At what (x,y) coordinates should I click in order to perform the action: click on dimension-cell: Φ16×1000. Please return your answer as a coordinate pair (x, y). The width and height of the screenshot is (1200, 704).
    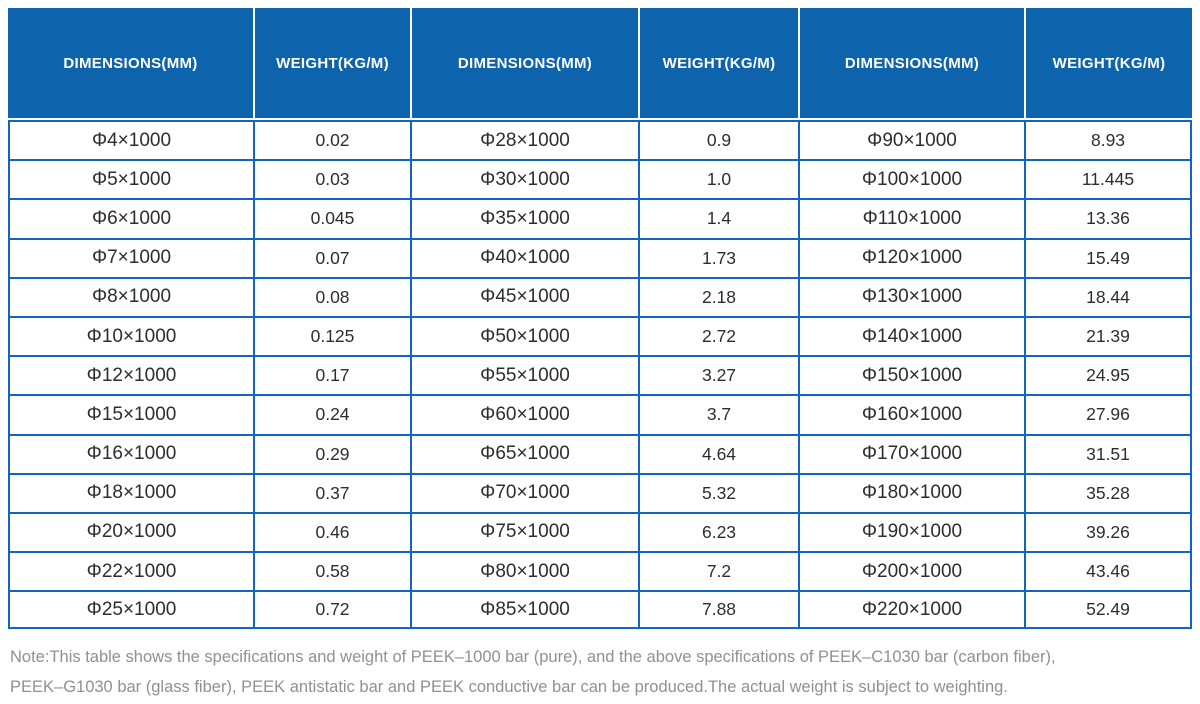
    Looking at the image, I should click on (130, 453).